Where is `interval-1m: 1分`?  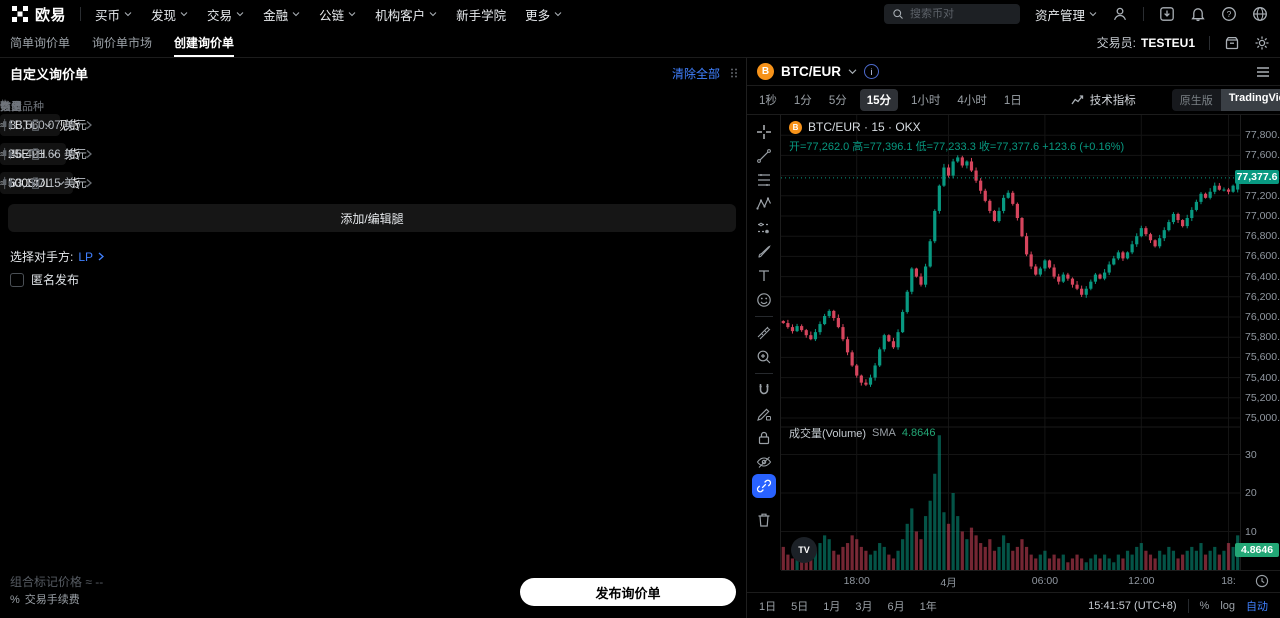
interval-1m: 1分 is located at coordinates (802, 101).